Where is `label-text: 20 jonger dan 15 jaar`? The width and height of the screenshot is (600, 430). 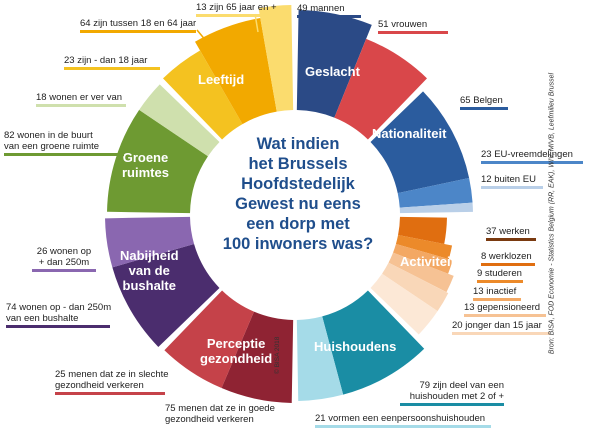 label-text: 20 jonger dan 15 jaar is located at coordinates (497, 325).